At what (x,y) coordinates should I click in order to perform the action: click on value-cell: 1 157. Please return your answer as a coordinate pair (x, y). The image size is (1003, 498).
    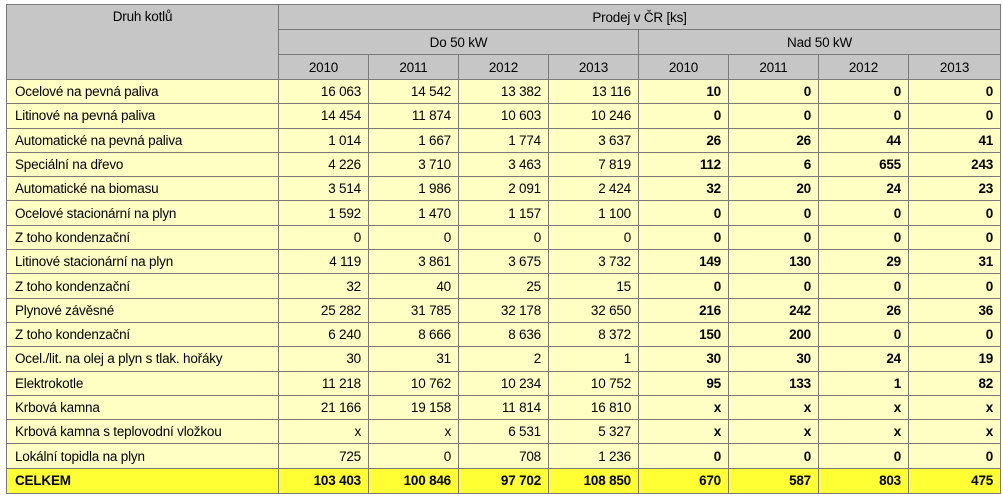
    Looking at the image, I should click on (503, 213).